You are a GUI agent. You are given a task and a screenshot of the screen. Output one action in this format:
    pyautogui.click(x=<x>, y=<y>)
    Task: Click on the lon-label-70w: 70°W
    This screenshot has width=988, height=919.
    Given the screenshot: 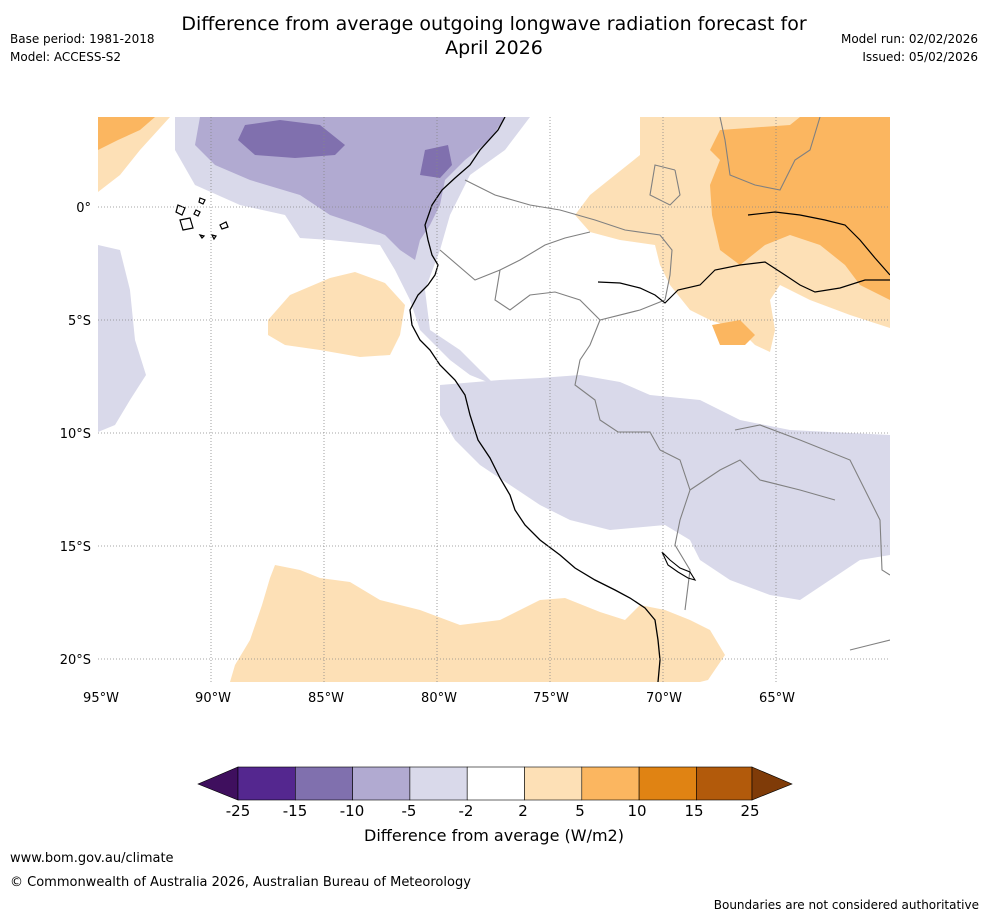 What is the action you would take?
    pyautogui.click(x=664, y=698)
    